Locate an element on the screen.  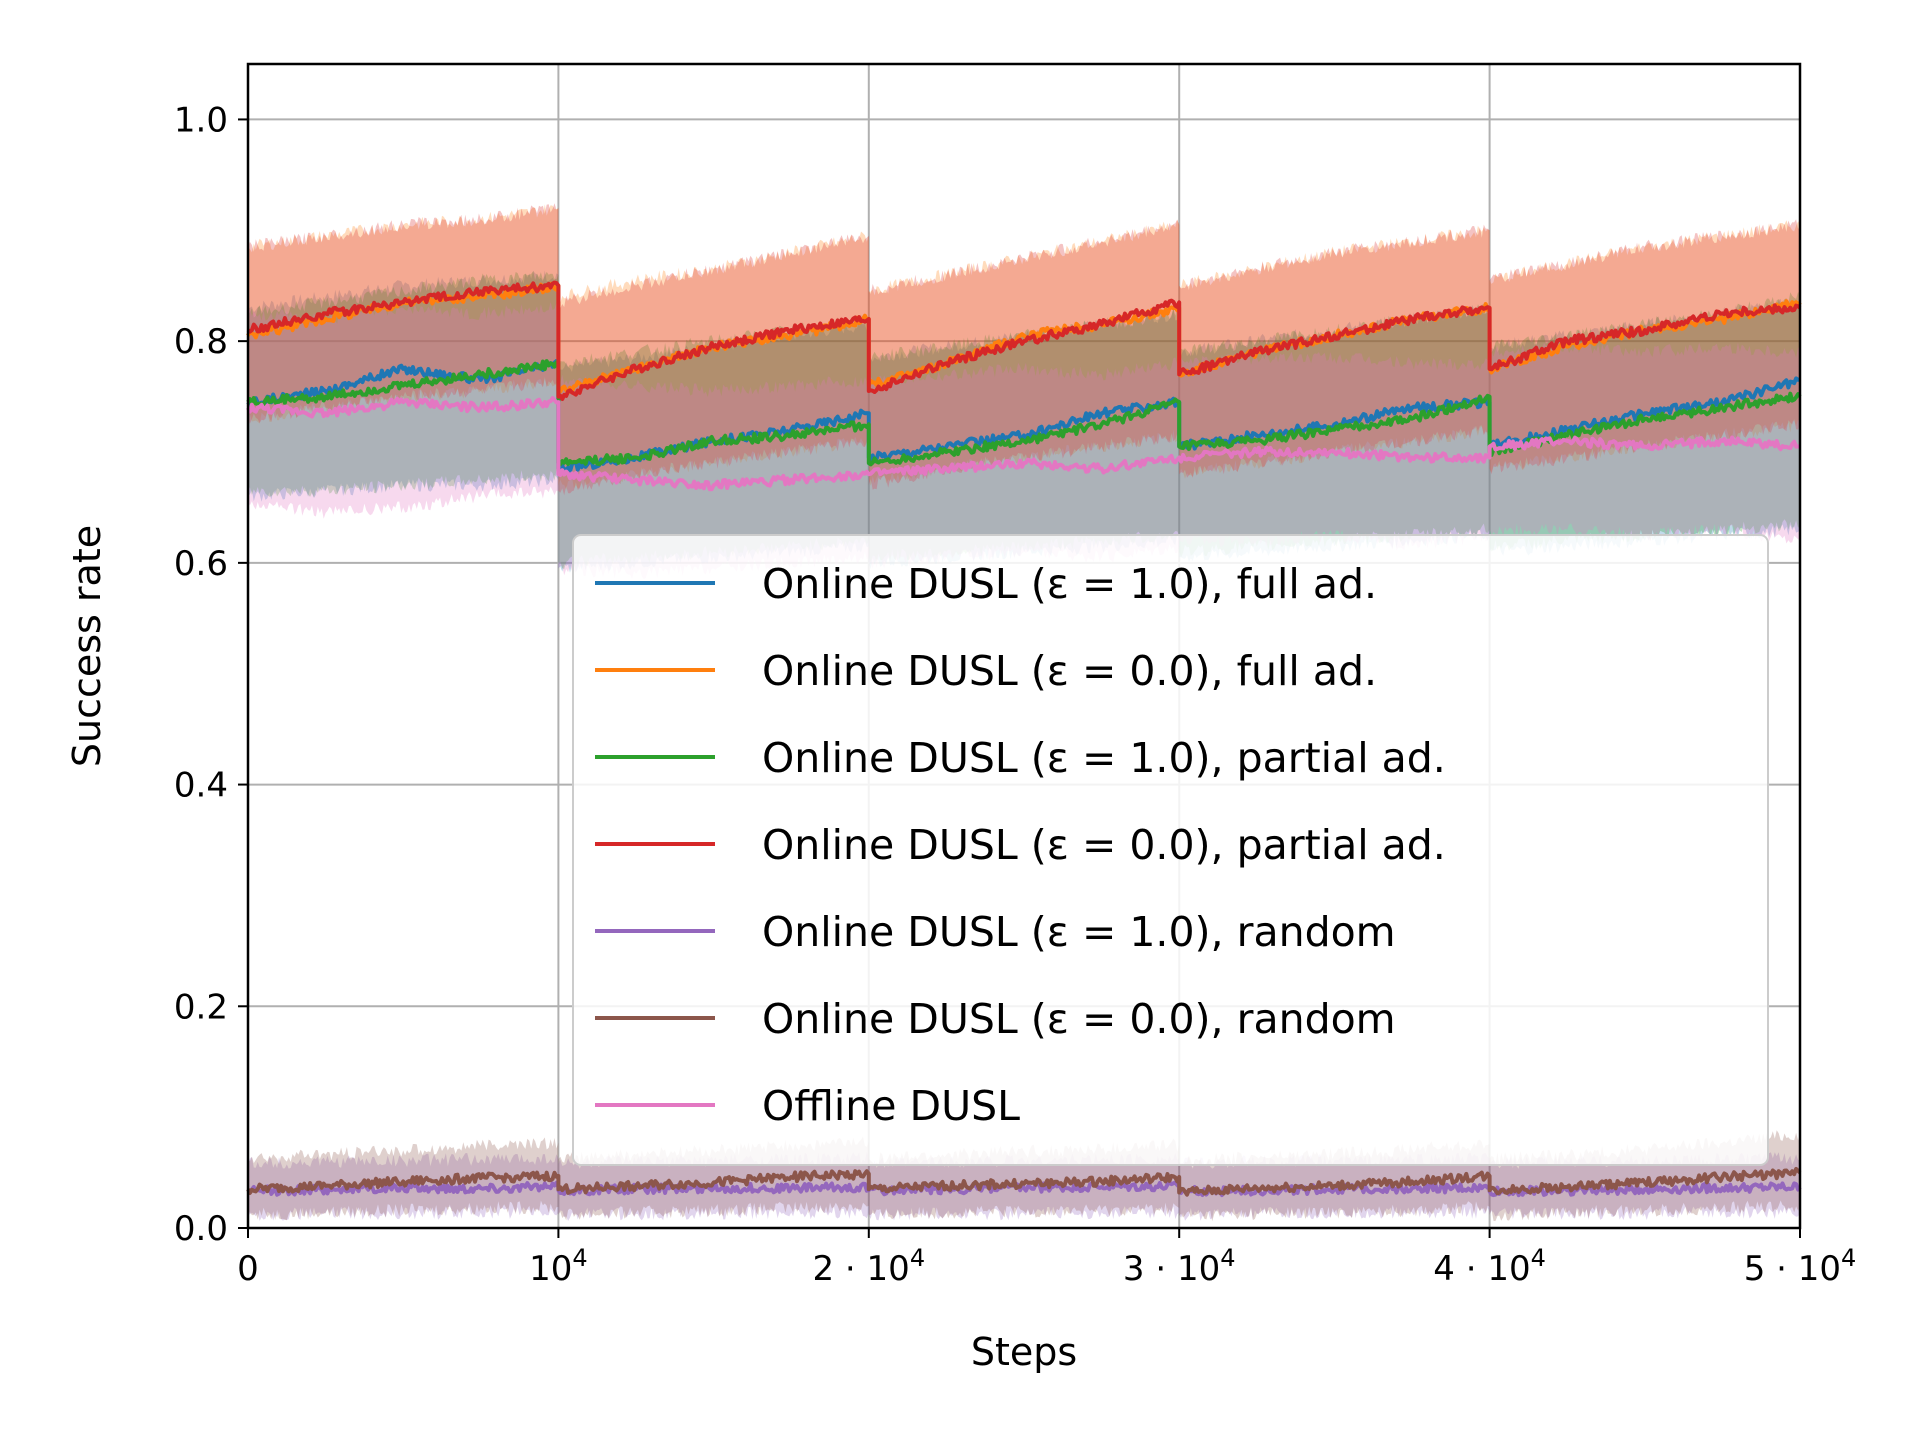
legend-label: Online DUSL (ε = 1.0), partial ad. is located at coordinates (1104, 758).